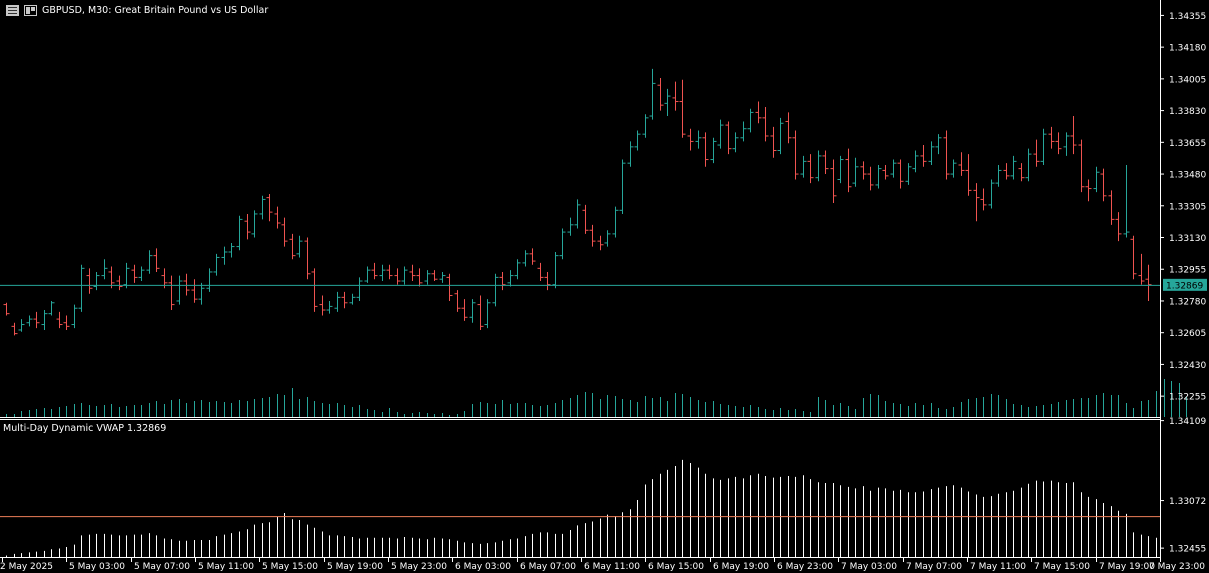  I want to click on chart-window-icon, so click(30, 10).